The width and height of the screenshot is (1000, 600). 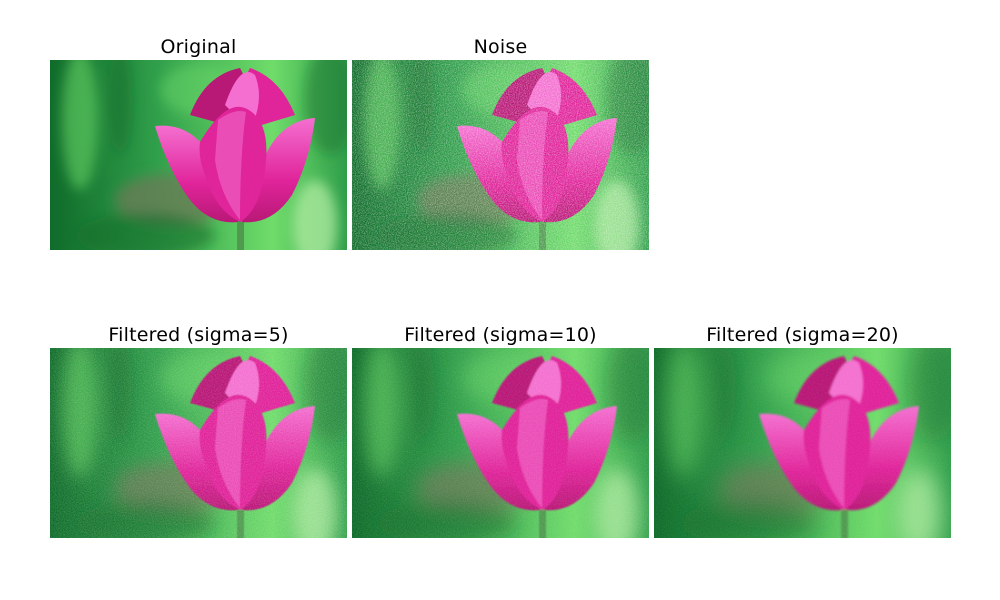 What do you see at coordinates (198, 155) in the screenshot?
I see `tulip-original-image` at bounding box center [198, 155].